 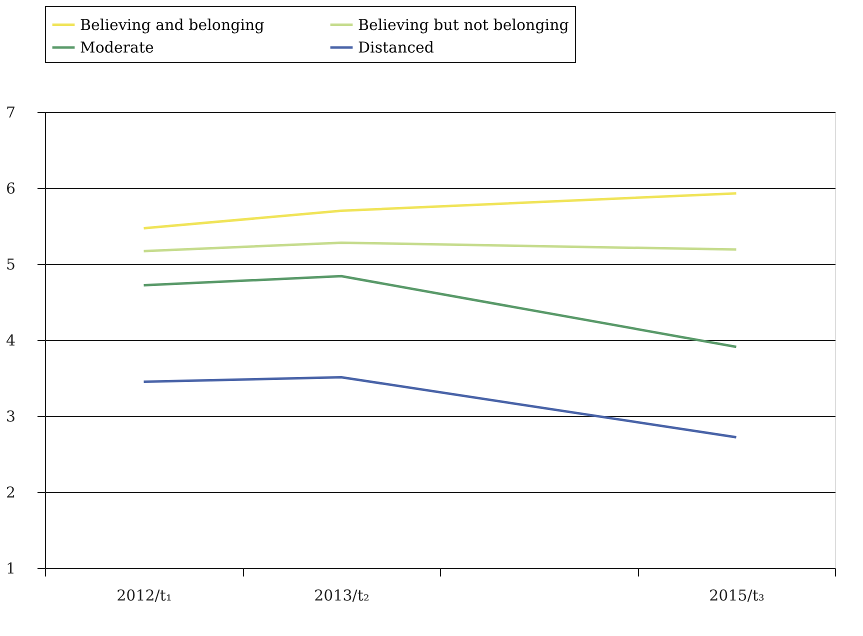 I want to click on y-tick-label: 2, so click(x=11, y=493).